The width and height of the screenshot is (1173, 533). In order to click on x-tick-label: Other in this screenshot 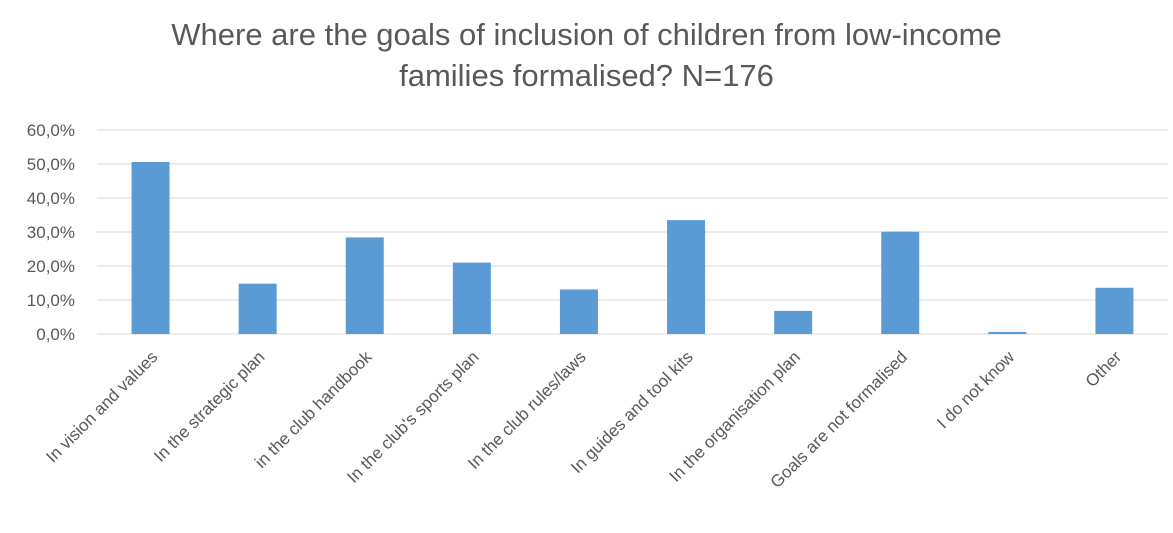, I will do `click(1104, 369)`.